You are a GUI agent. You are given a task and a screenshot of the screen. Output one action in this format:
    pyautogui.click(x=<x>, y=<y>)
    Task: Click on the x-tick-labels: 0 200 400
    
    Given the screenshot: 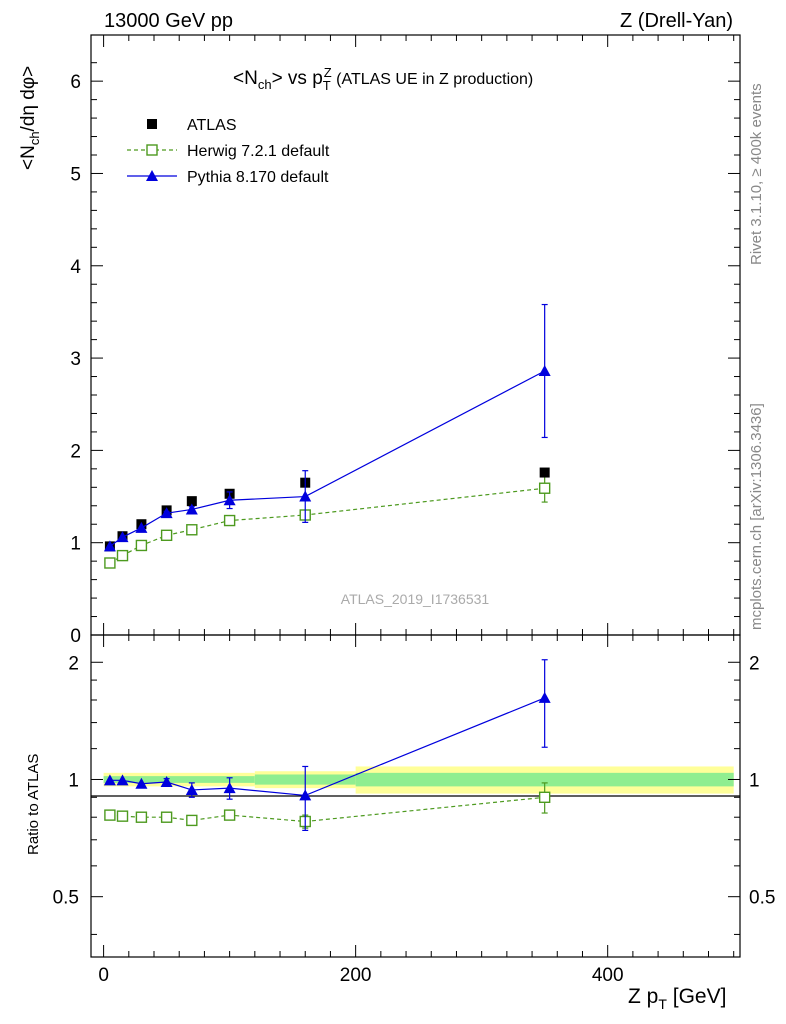 What is the action you would take?
    pyautogui.click(x=360, y=975)
    